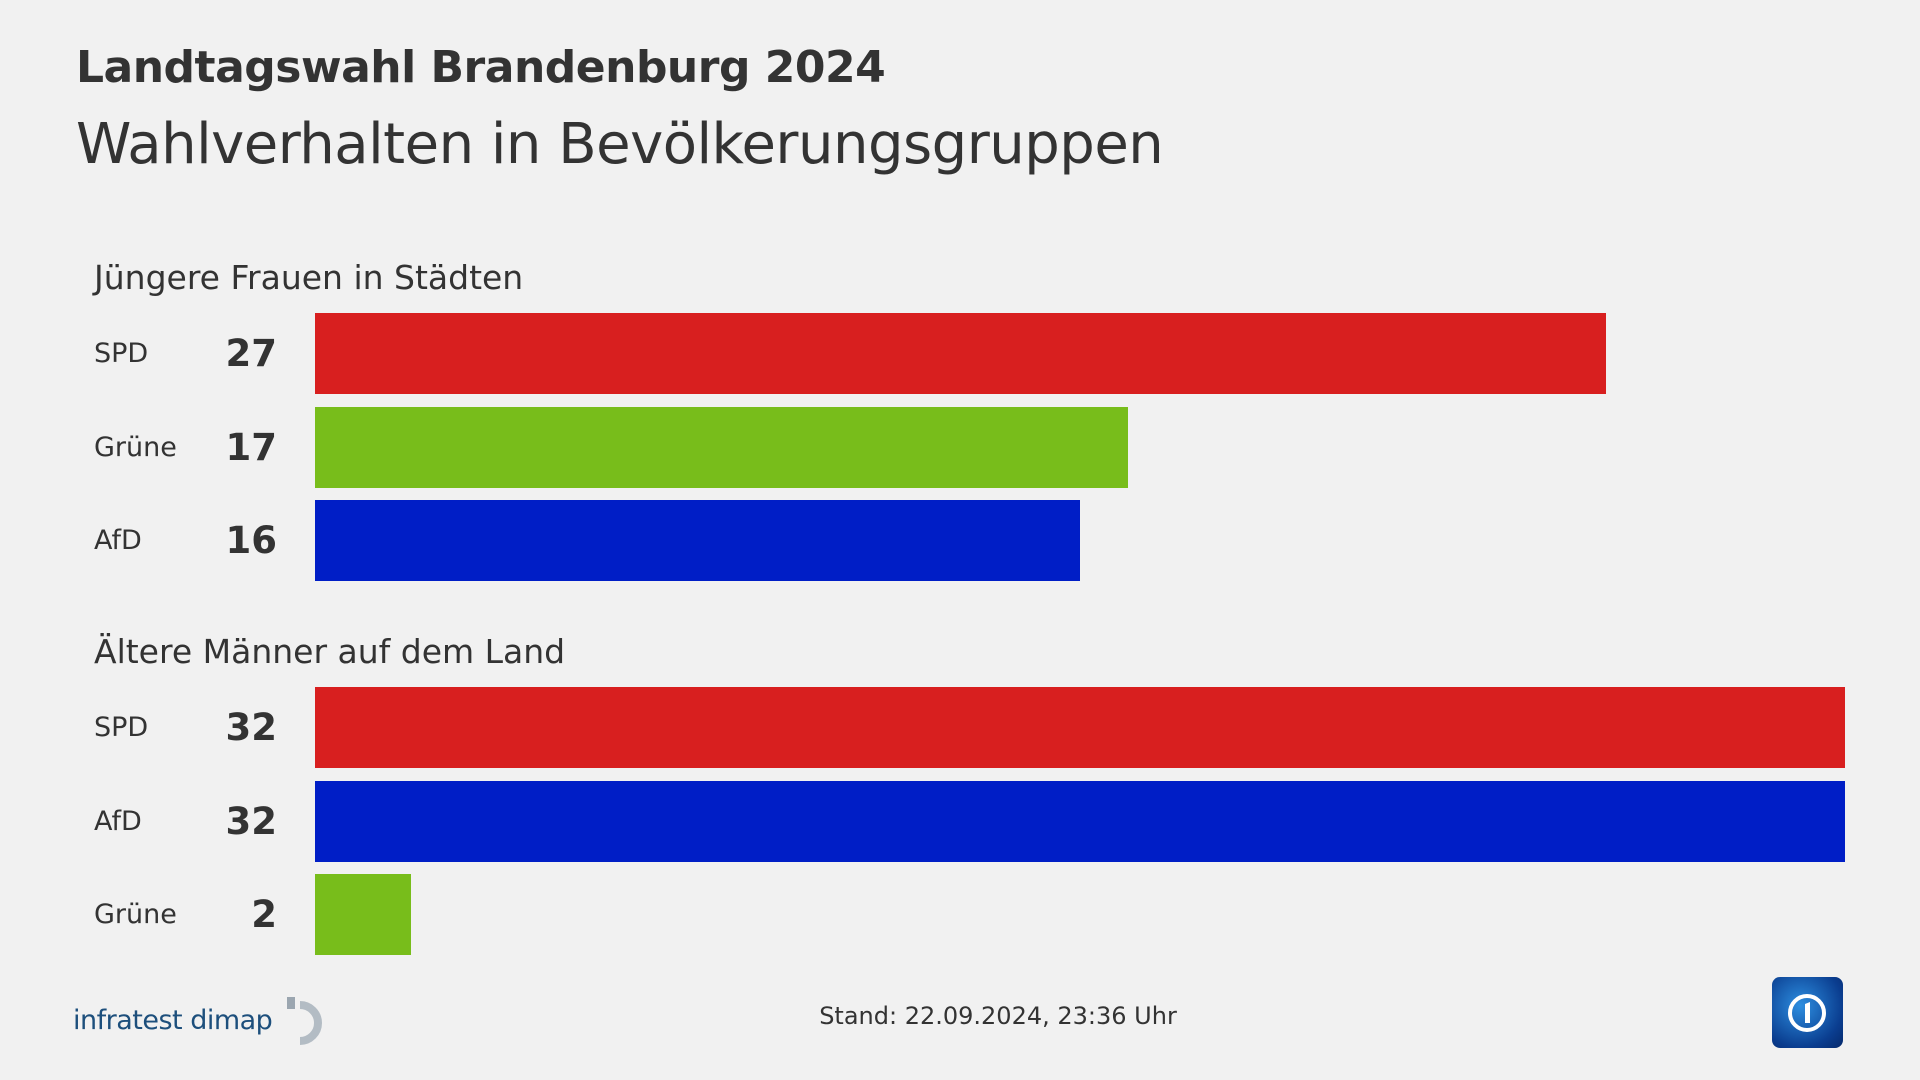  What do you see at coordinates (620, 144) in the screenshot?
I see `chart-subtitle: Wahlverhalten in Bevölkerungsgruppen` at bounding box center [620, 144].